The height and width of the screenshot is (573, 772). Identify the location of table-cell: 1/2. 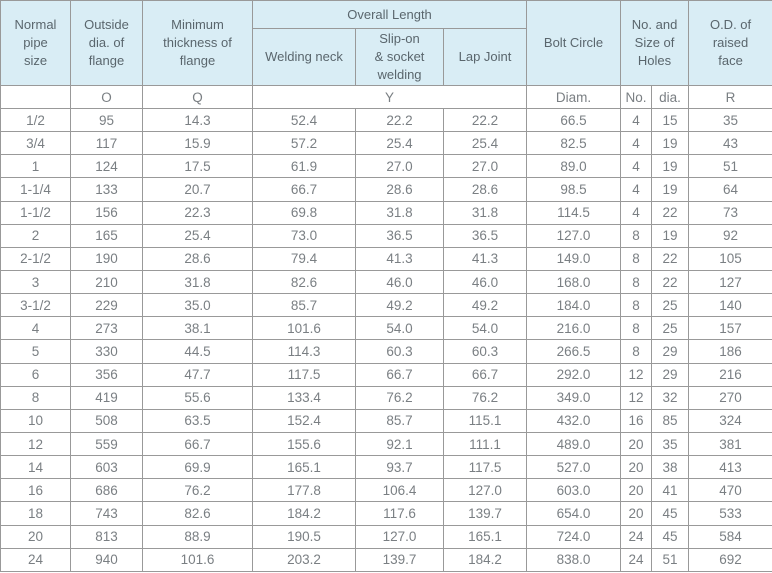
(35, 120).